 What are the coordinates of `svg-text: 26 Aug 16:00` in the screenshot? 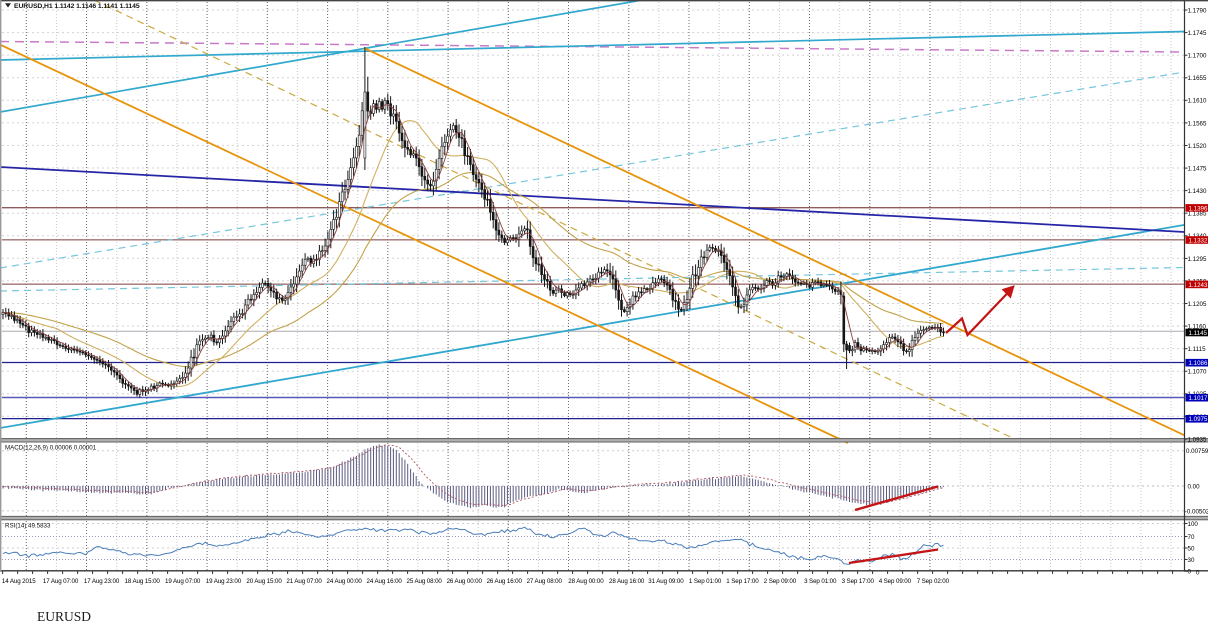 It's located at (505, 581).